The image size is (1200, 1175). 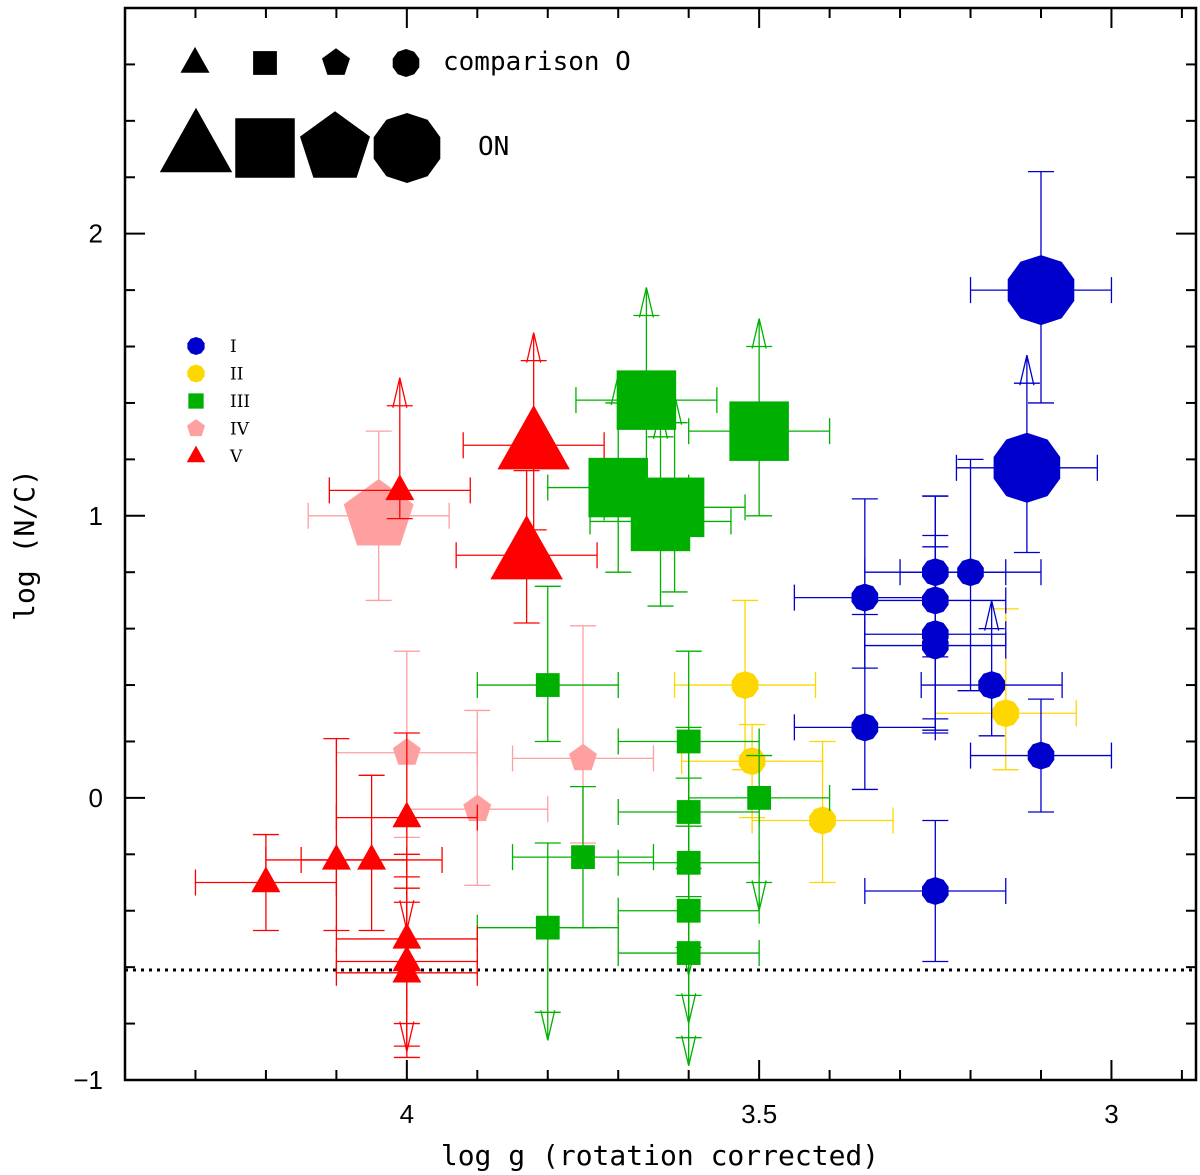 I want to click on legend-triangle-large, so click(x=196, y=140).